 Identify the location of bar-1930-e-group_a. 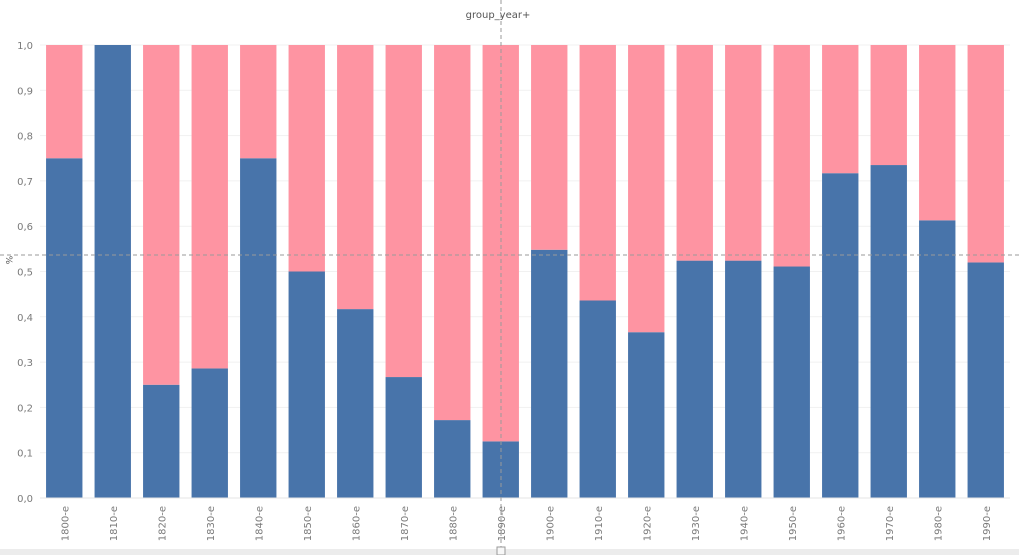
(694, 379).